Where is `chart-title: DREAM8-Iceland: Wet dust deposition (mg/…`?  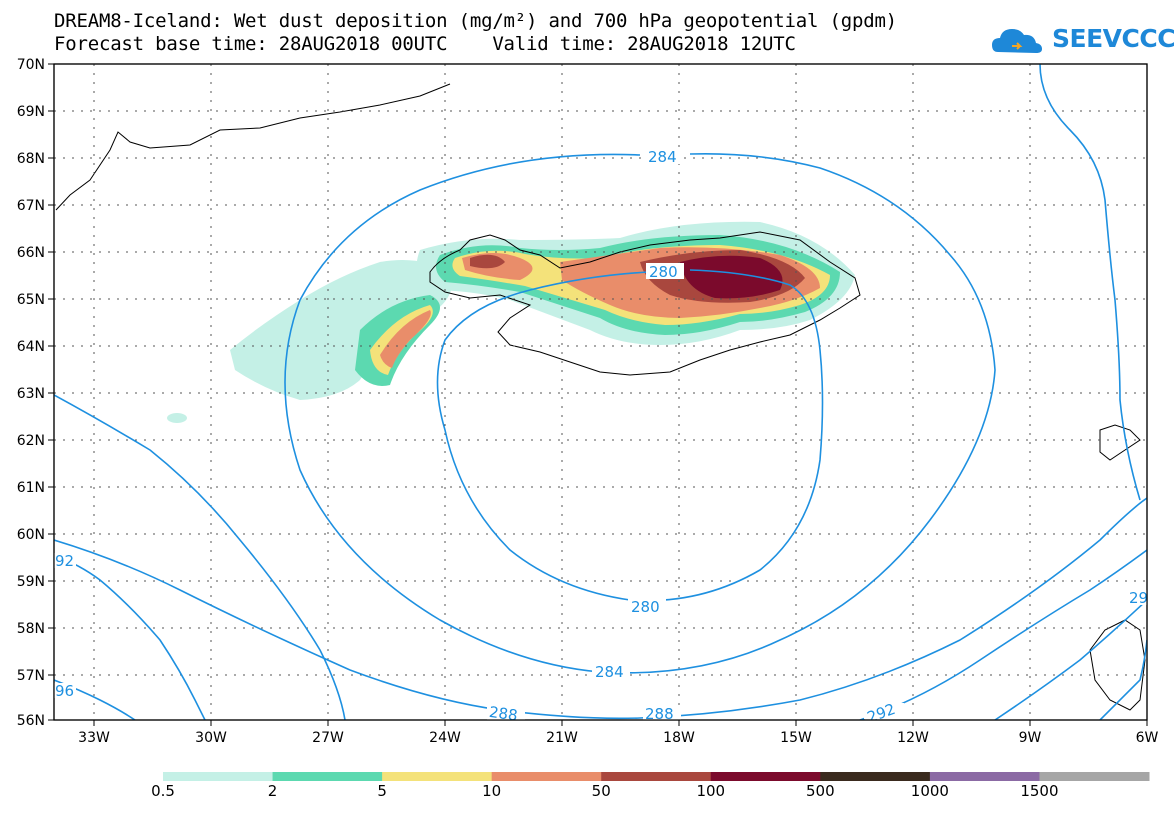
chart-title: DREAM8-Iceland: Wet dust deposition (mg/… is located at coordinates (475, 21).